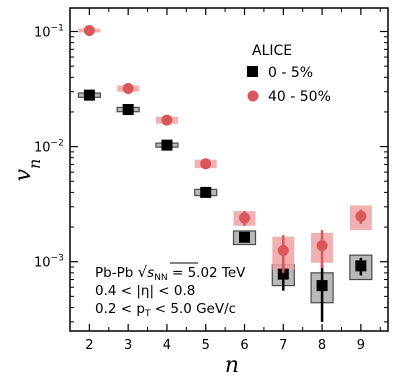  Describe the element at coordinates (89, 345) in the screenshot. I see `x-tick-label: 2` at that location.